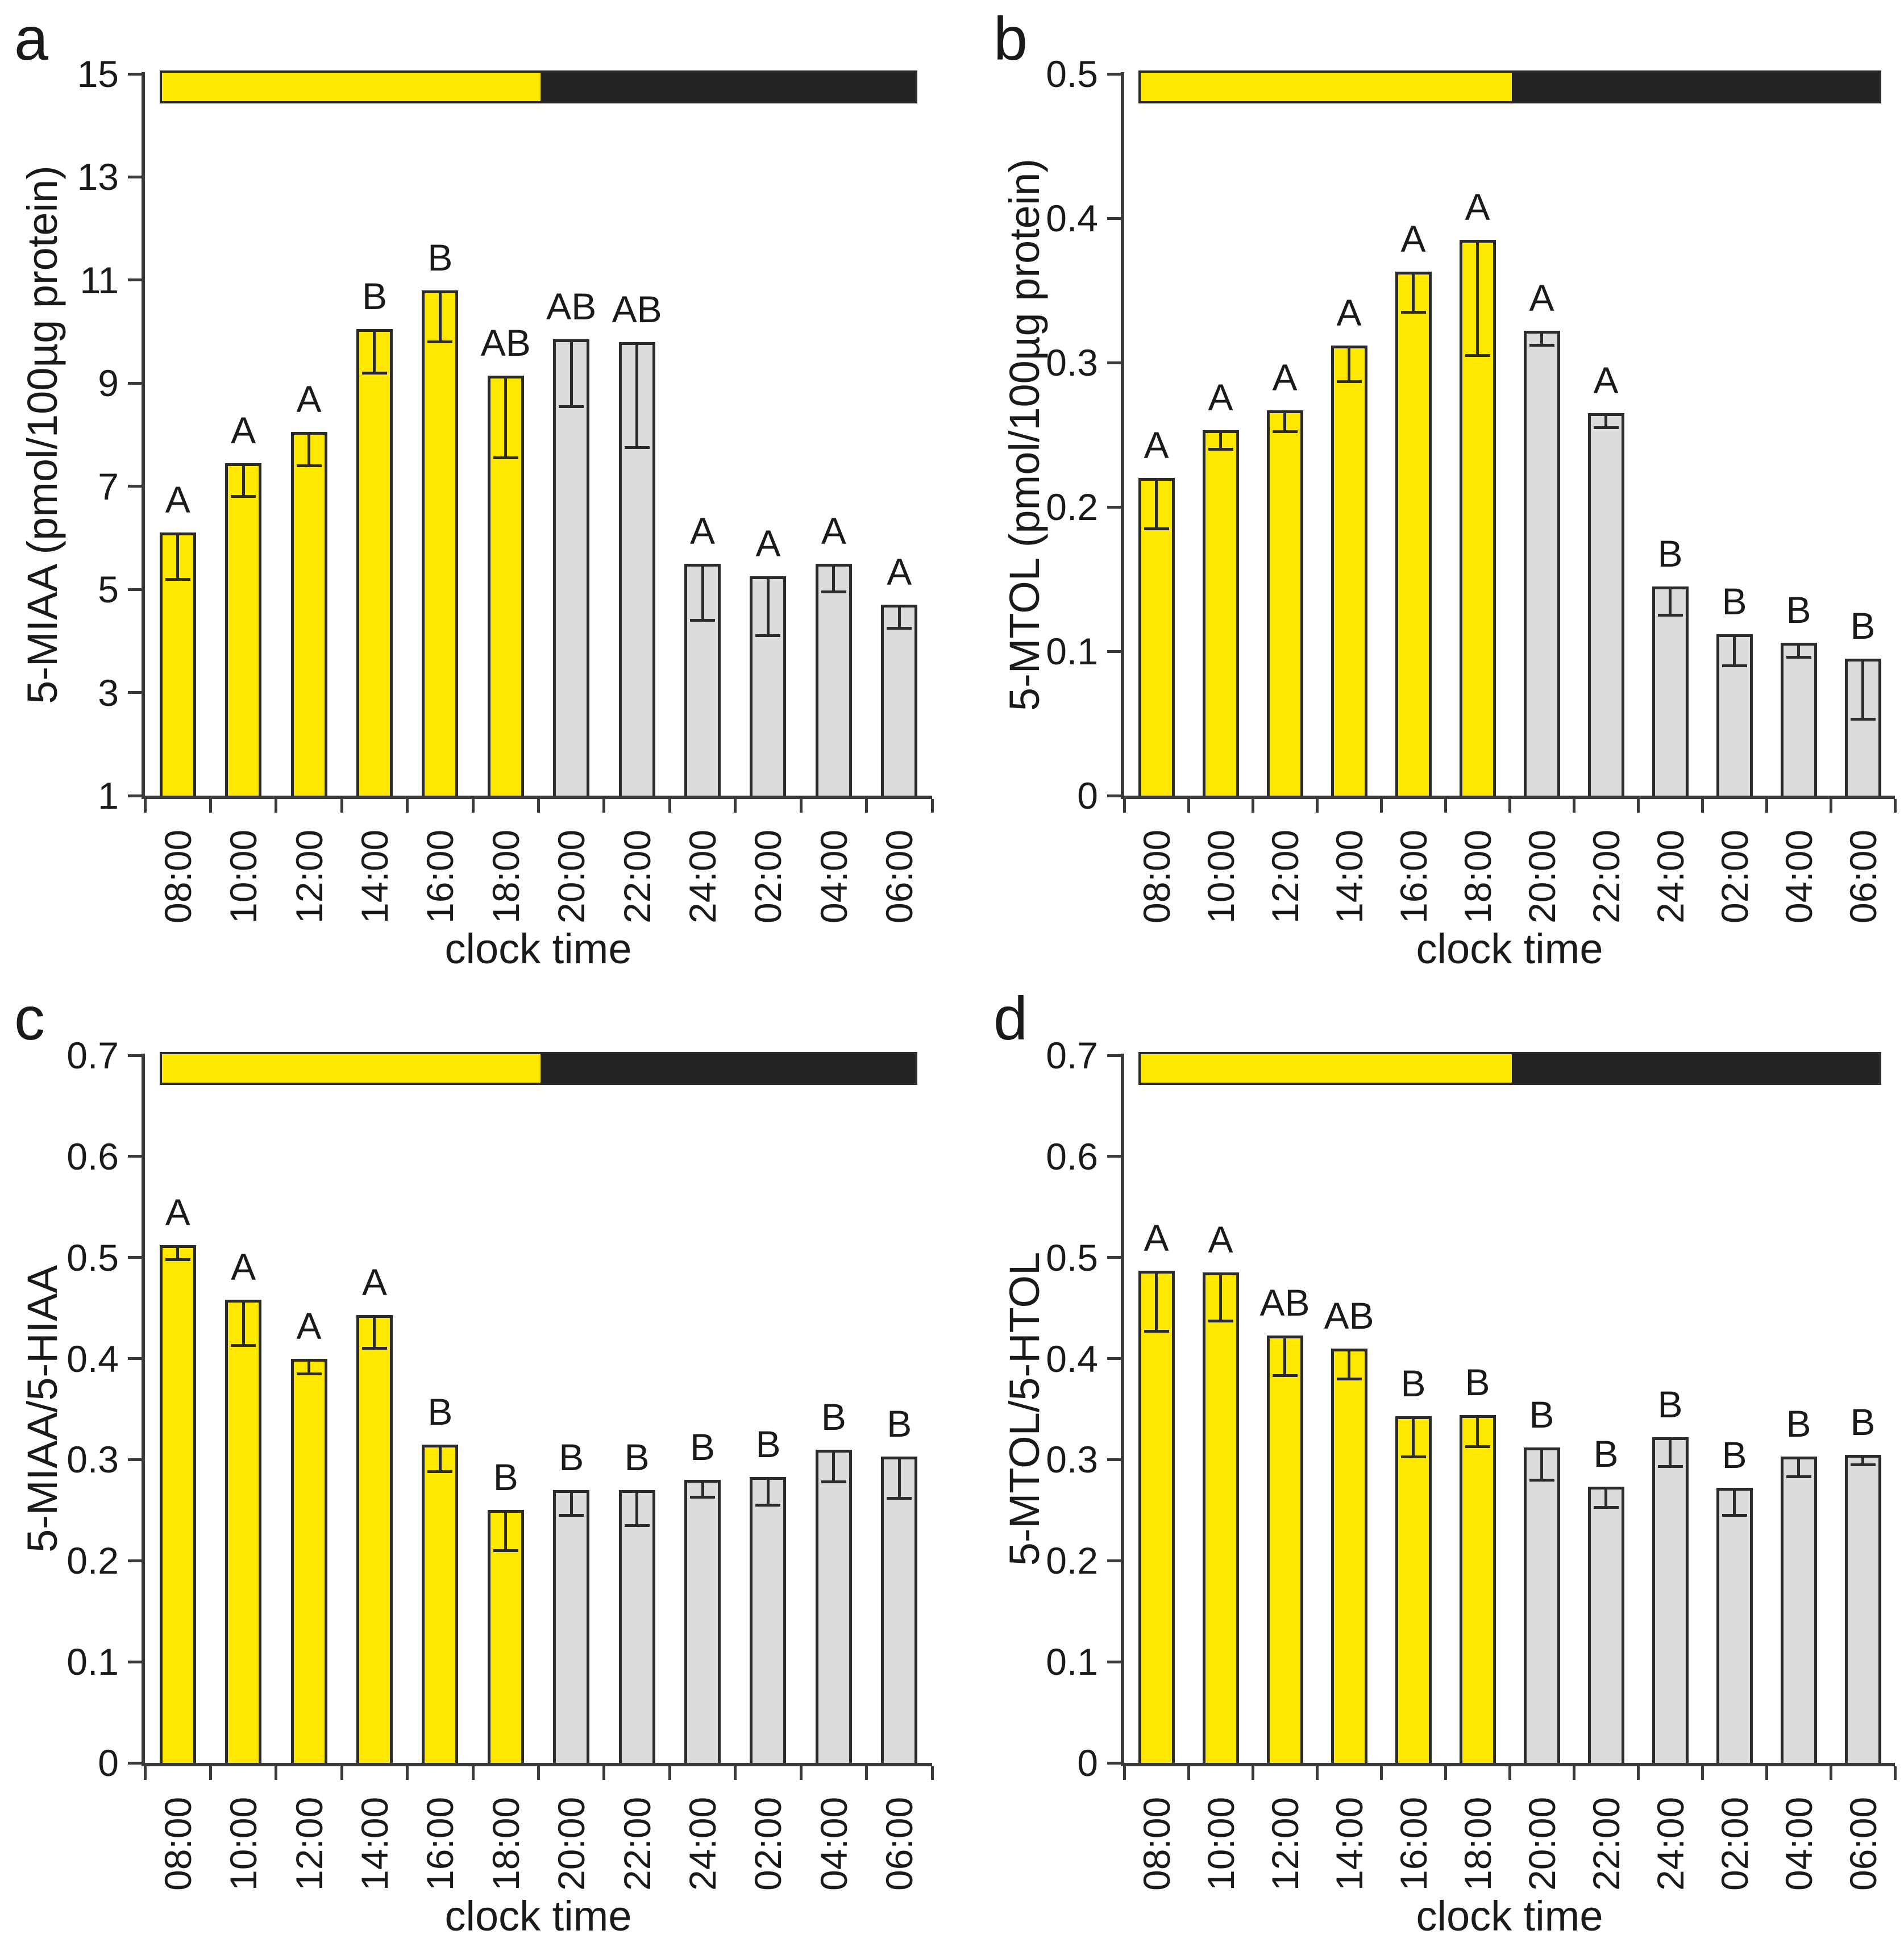  Describe the element at coordinates (109, 692) in the screenshot. I see `y-tick-label-a: 3` at that location.